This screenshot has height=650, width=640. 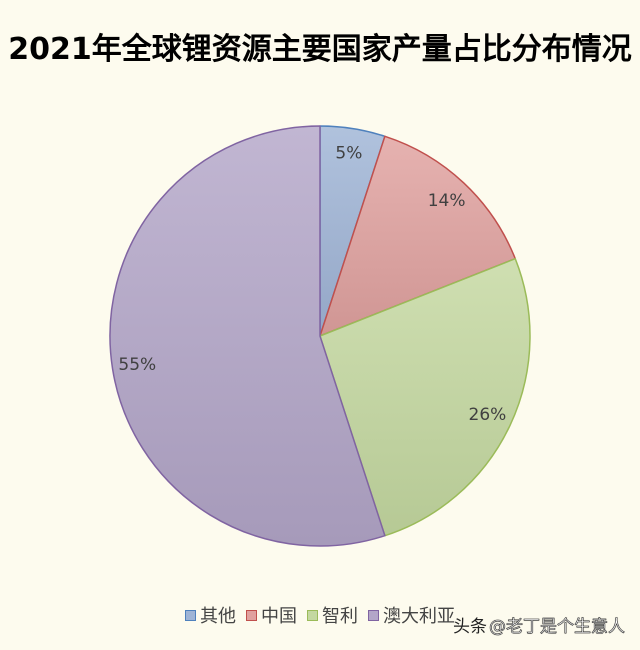 What do you see at coordinates (348, 153) in the screenshot?
I see `pie-slice-label-1: 5%` at bounding box center [348, 153].